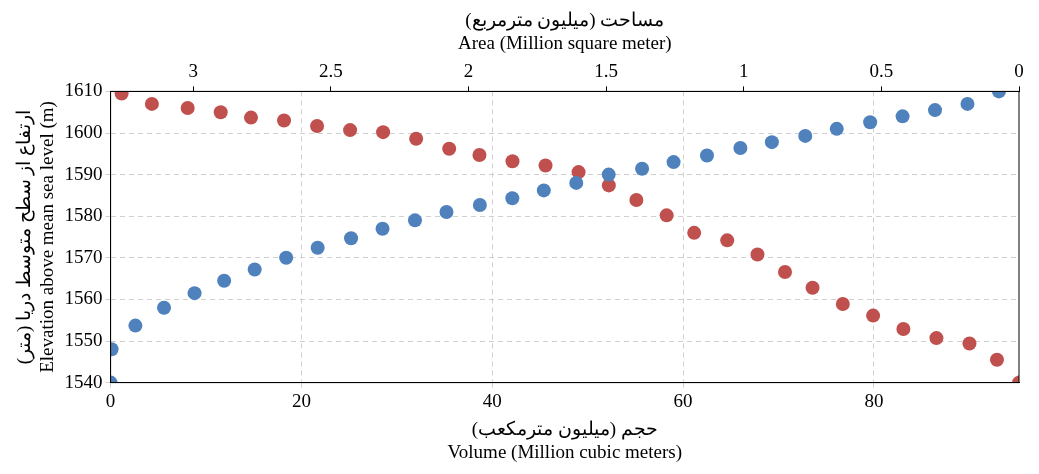  Describe the element at coordinates (881, 70) in the screenshot. I see `x2-tick-label: 0.5` at that location.